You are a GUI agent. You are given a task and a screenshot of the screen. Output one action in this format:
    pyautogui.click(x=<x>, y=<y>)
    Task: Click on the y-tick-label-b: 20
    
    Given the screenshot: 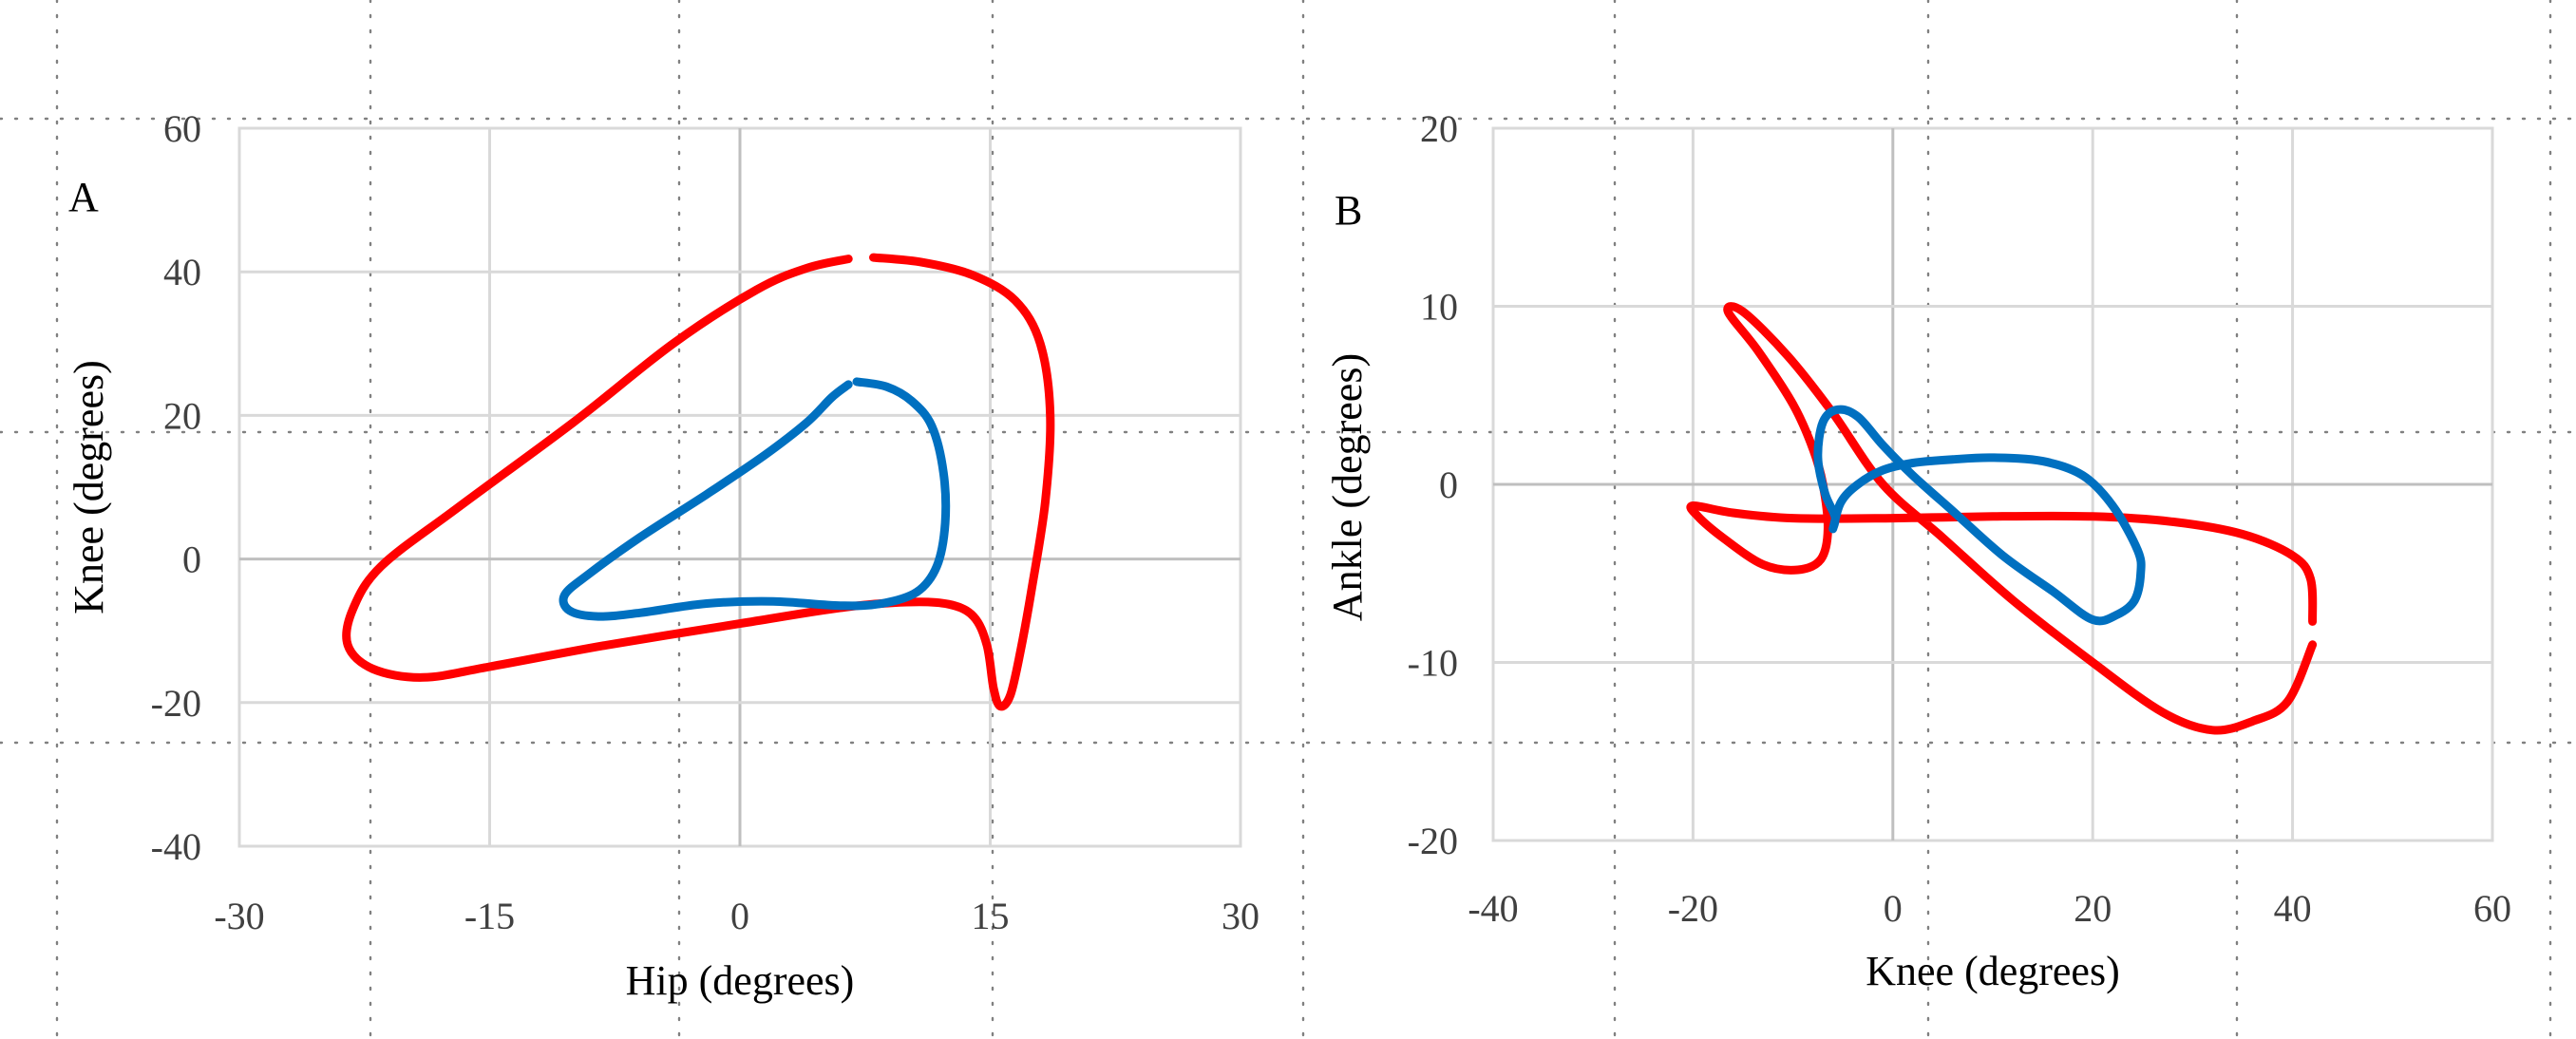 What is the action you would take?
    pyautogui.click(x=1439, y=128)
    